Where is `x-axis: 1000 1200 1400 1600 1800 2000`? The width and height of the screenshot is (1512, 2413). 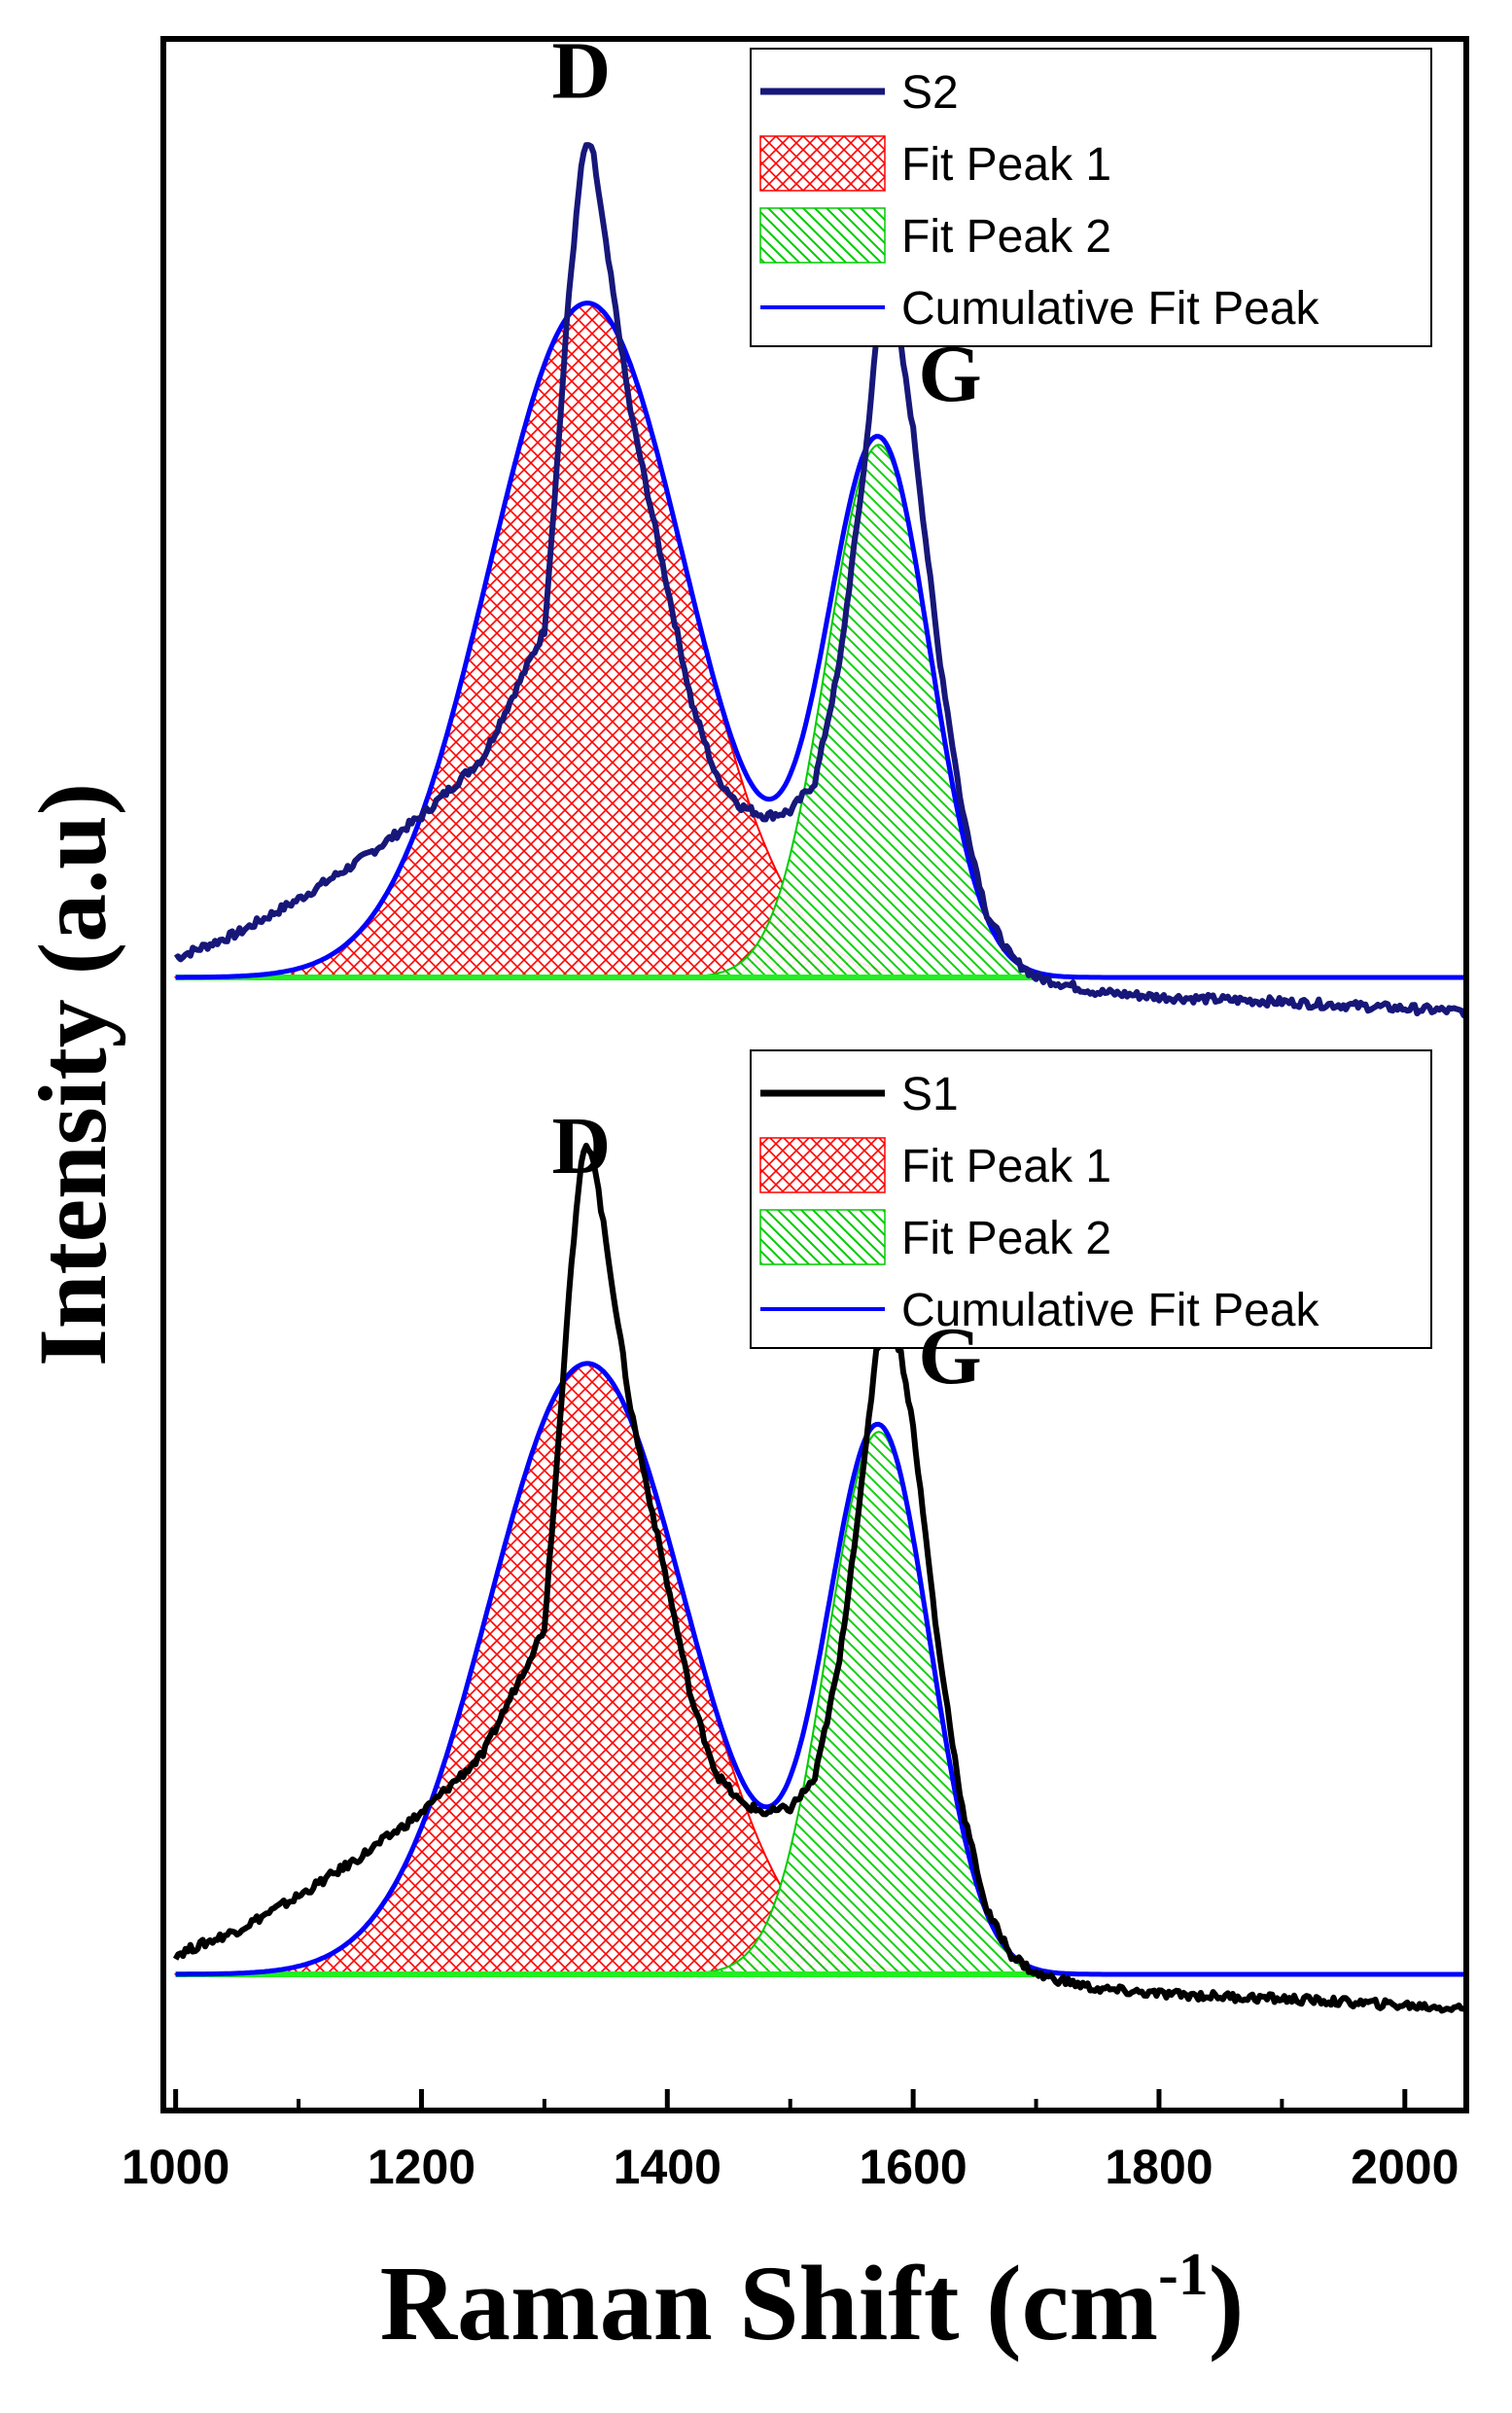
x-axis: 1000 1200 1400 1600 1800 2000 is located at coordinates (790, 2141).